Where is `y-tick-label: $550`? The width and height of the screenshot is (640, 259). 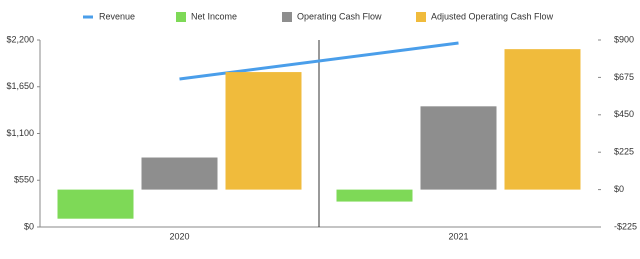 y-tick-label: $550 is located at coordinates (24, 180).